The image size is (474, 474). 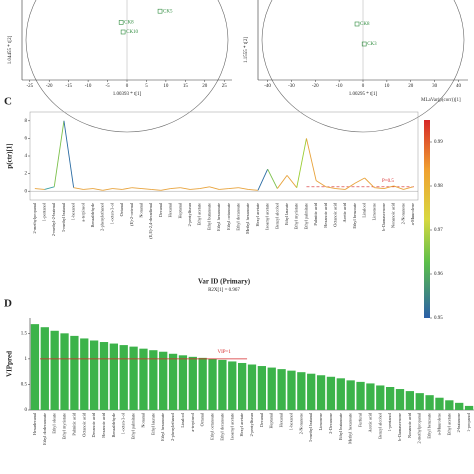 I want to click on x-tick-label: -40, so click(x=267, y=86).